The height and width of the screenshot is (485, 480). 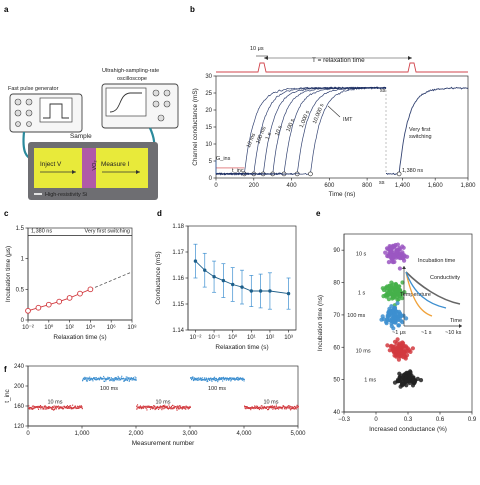 What do you see at coordinates (28, 328) in the screenshot?
I see `c-x-tick-label: 10⁻²` at bounding box center [28, 328].